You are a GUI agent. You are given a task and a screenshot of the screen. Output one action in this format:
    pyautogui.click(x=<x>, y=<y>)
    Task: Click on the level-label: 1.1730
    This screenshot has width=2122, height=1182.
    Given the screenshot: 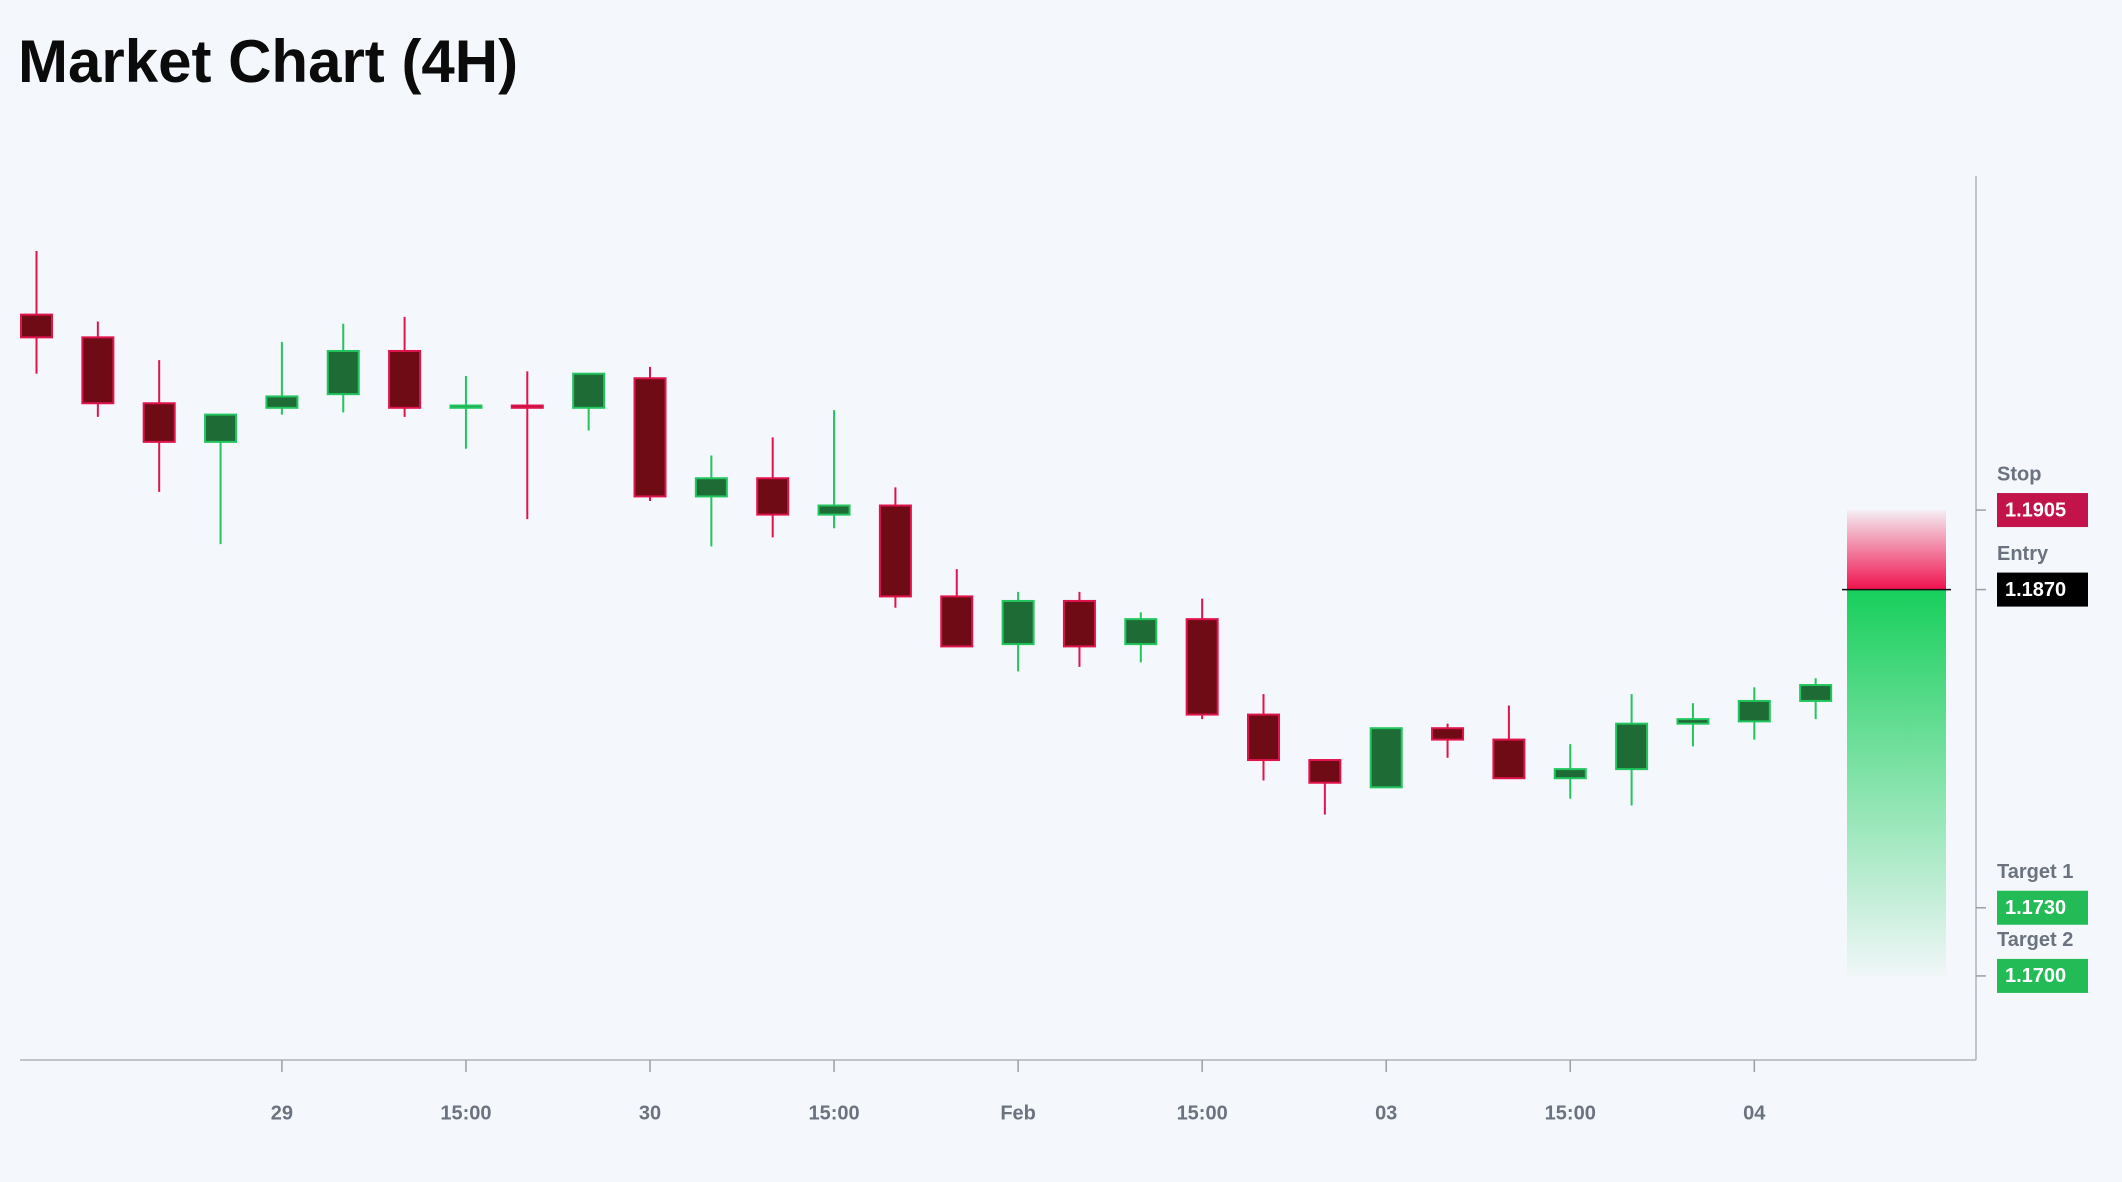 What is the action you would take?
    pyautogui.click(x=2035, y=908)
    